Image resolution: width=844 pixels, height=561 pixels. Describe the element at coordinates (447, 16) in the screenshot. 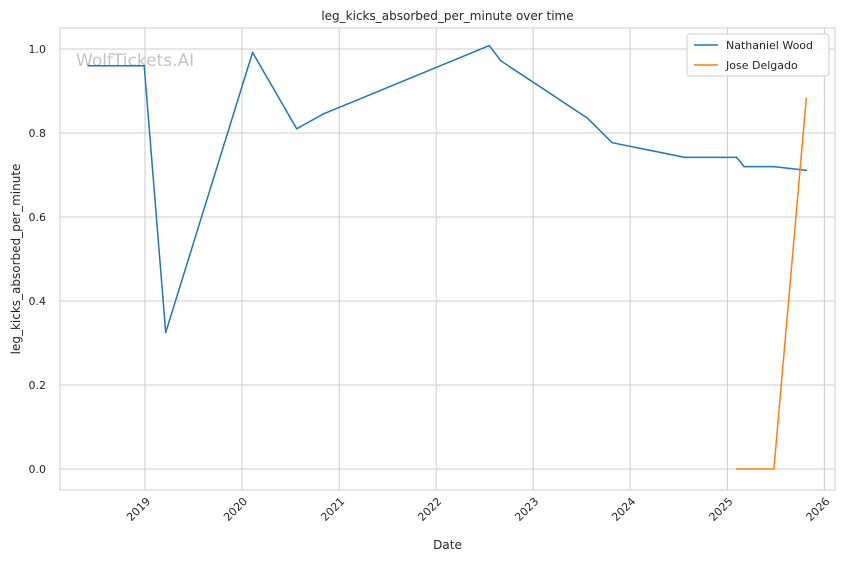

I see `chart-title: leg_kicks_absorbed_per_minute over time` at that location.